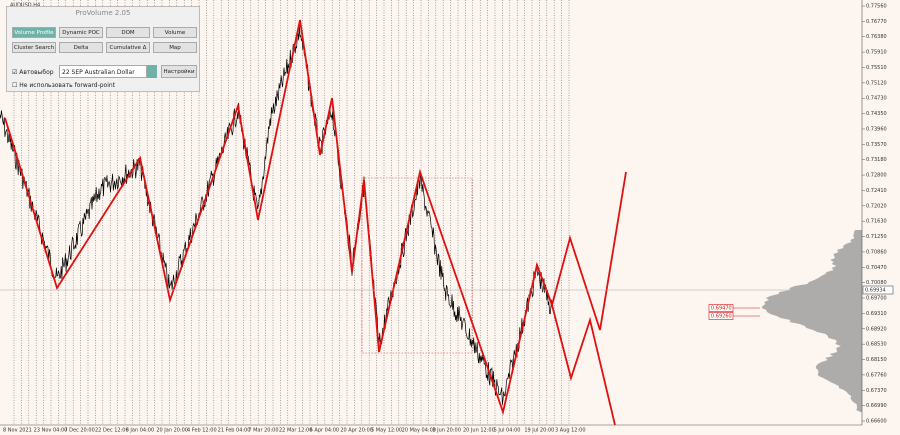 The image size is (900, 435). Describe the element at coordinates (583, 365) in the screenshot. I see `zigzag-projection` at that location.